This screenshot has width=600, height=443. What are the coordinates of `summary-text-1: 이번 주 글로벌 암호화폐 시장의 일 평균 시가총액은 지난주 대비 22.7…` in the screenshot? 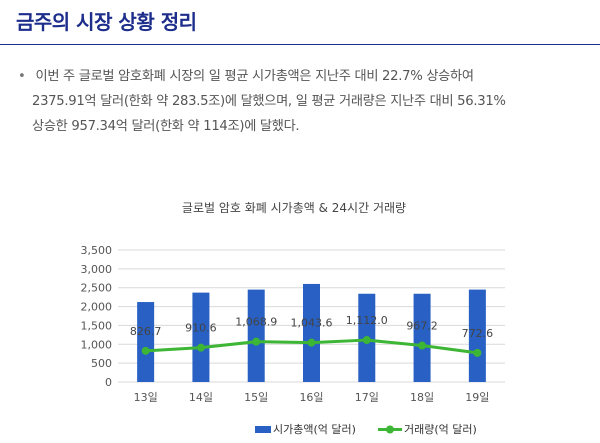 It's located at (254, 76).